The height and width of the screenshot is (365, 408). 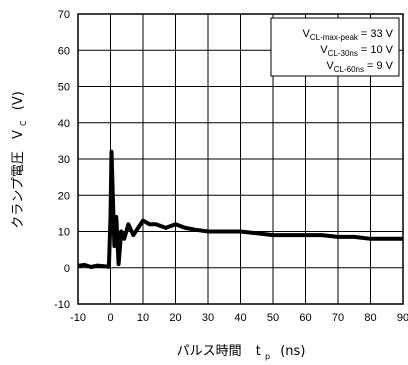 What do you see at coordinates (64, 88) in the screenshot?
I see `y-tick-label: 50` at bounding box center [64, 88].